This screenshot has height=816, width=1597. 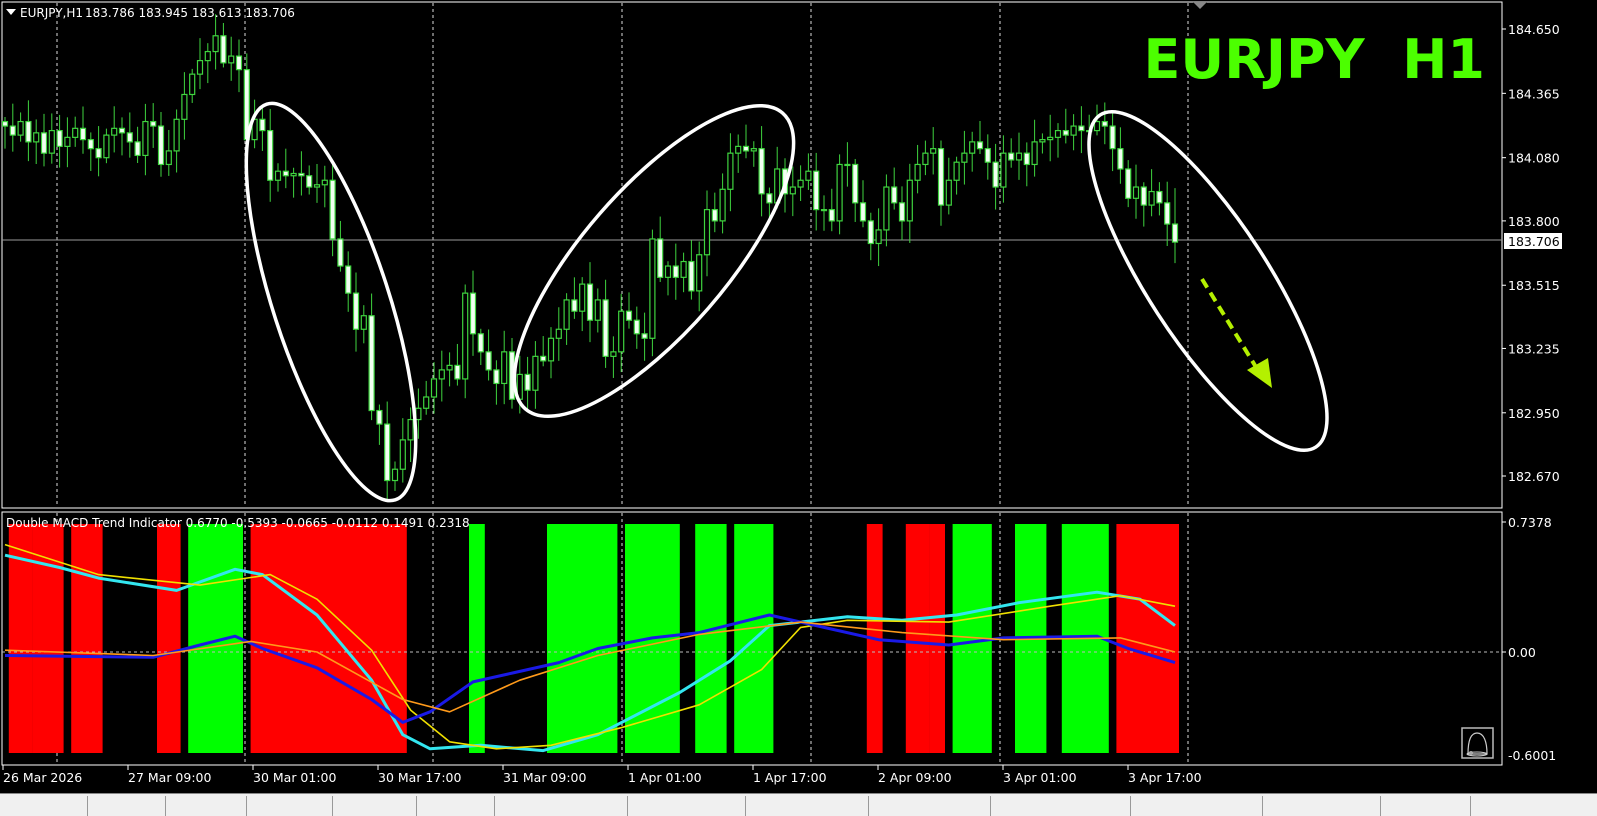 What do you see at coordinates (1534, 348) in the screenshot?
I see `price-tick-label: 183.235` at bounding box center [1534, 348].